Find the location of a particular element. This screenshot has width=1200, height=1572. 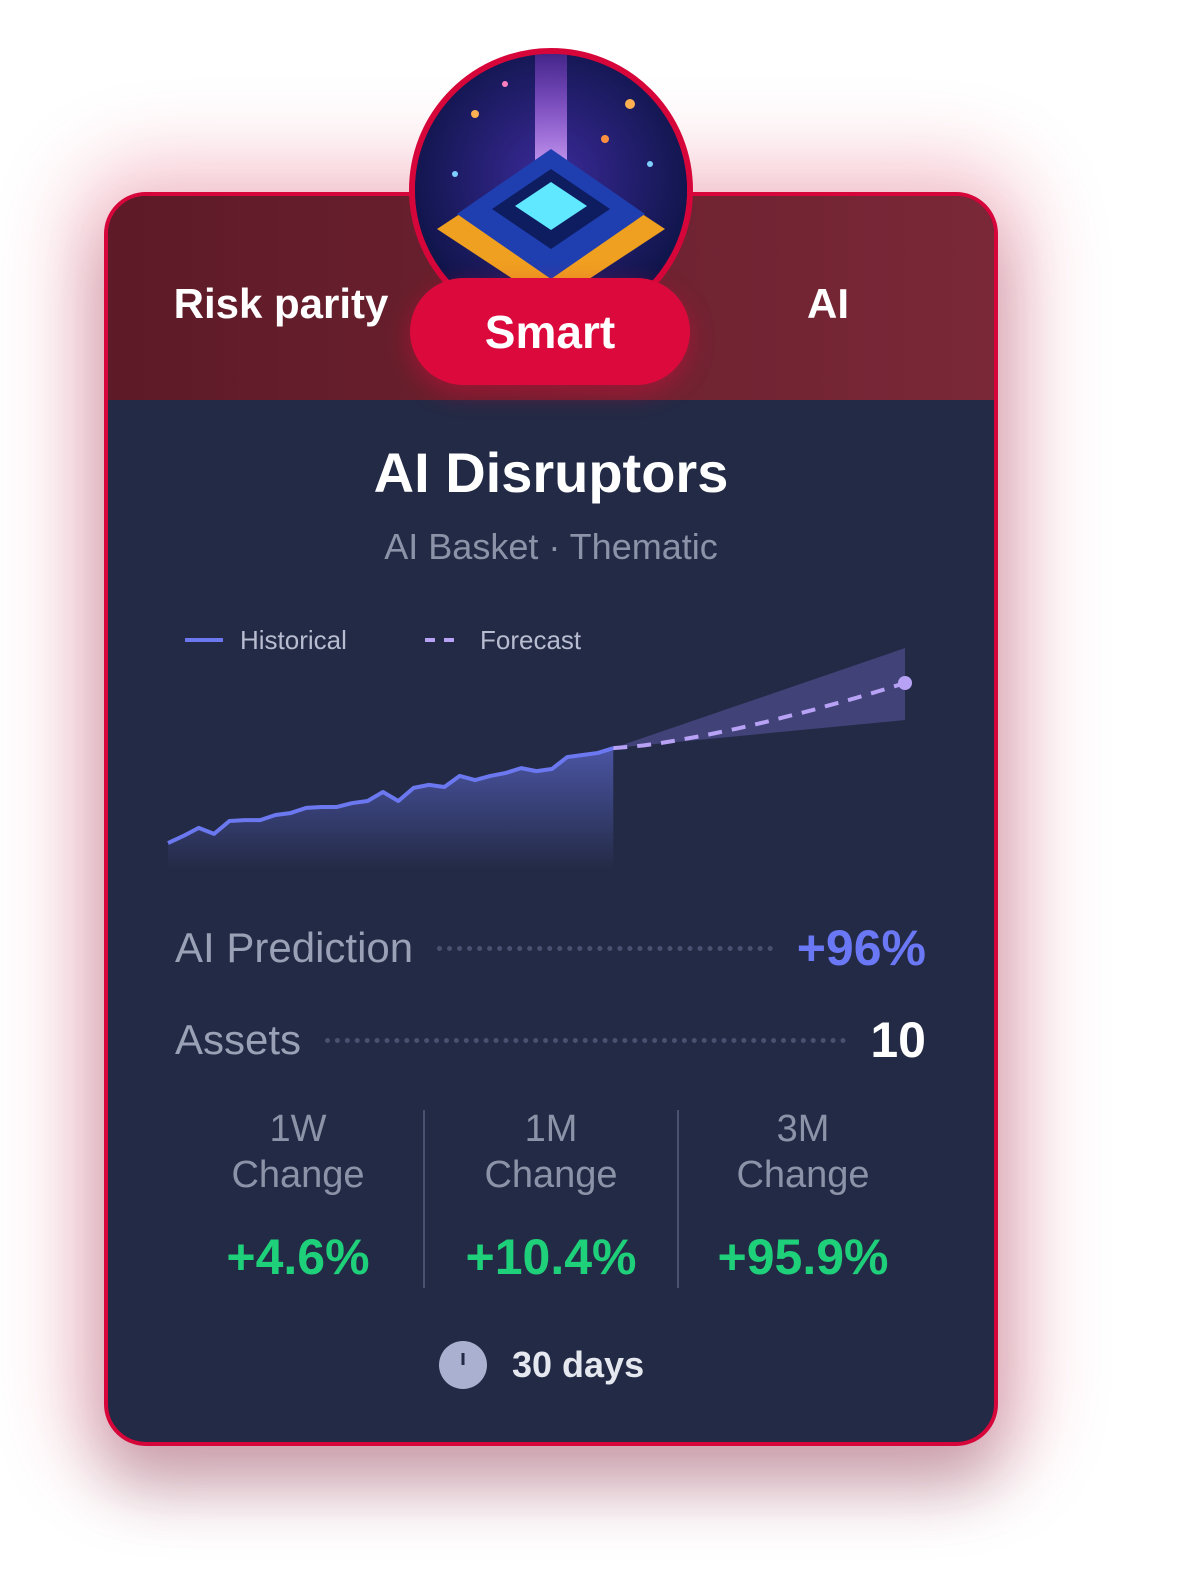

tab: AI is located at coordinates (828, 303).